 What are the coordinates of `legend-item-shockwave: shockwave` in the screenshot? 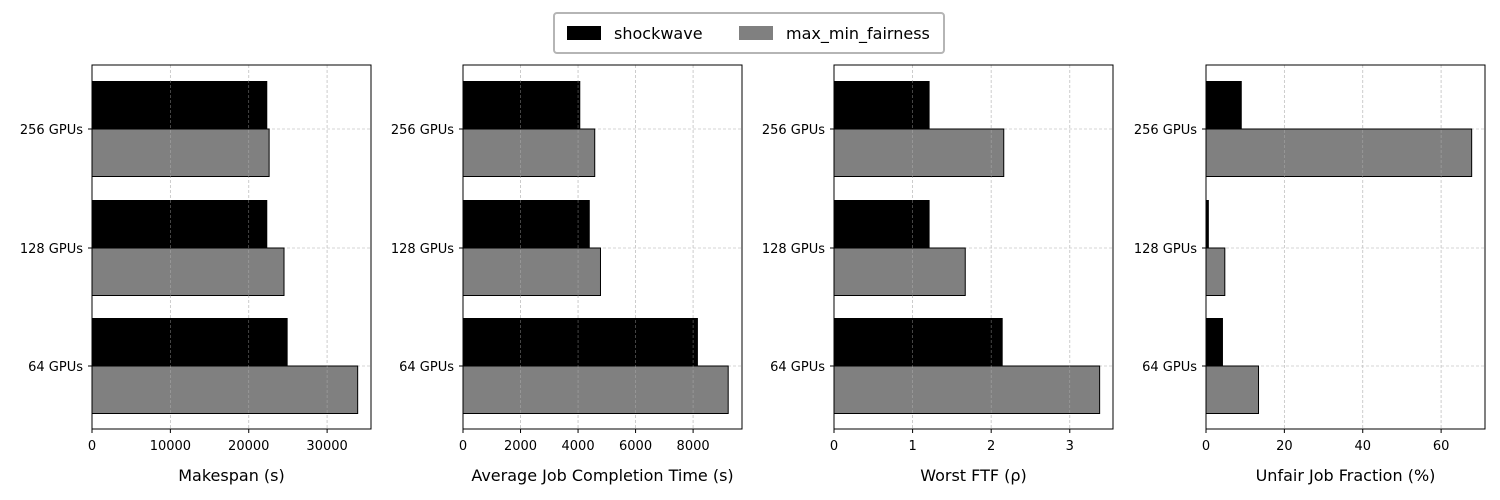 It's located at (635, 33).